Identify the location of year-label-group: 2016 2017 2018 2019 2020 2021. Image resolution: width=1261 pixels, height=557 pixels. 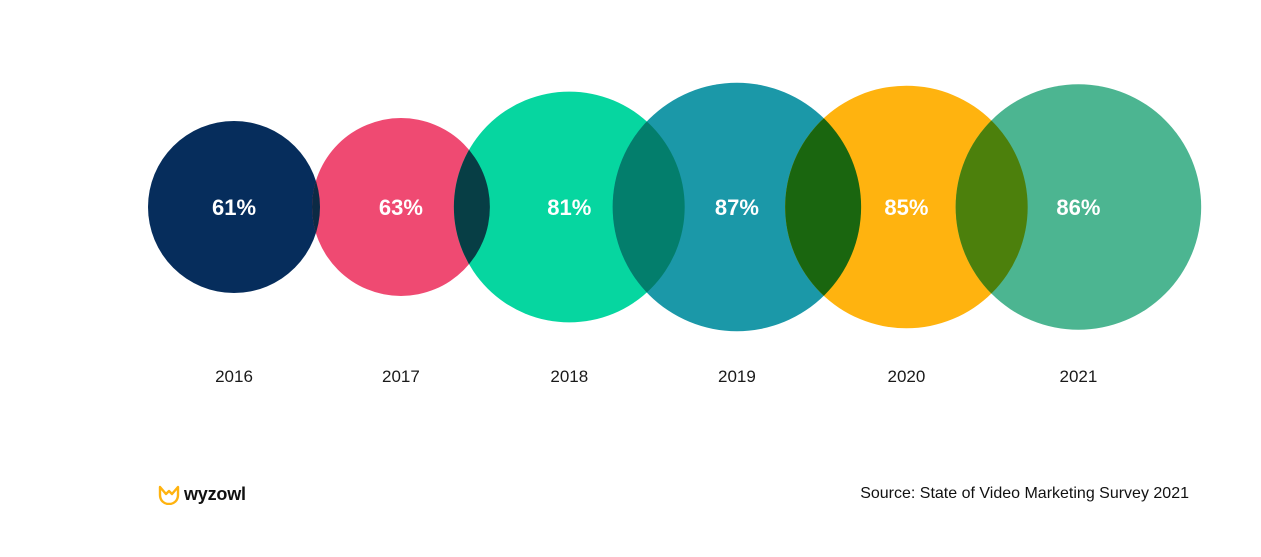
(656, 376).